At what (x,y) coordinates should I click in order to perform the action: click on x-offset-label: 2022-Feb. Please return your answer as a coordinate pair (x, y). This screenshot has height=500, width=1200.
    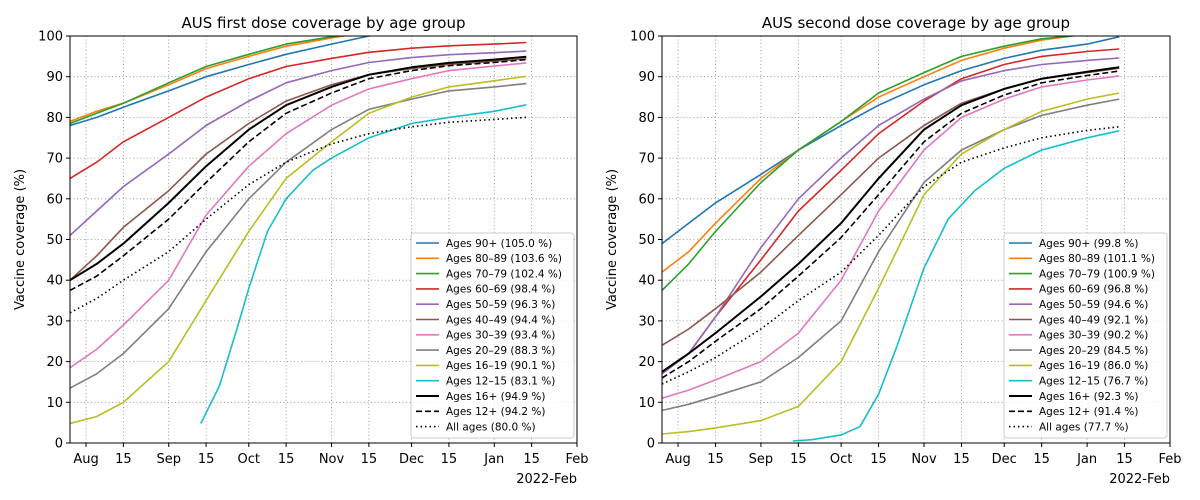
    Looking at the image, I should click on (1139, 479).